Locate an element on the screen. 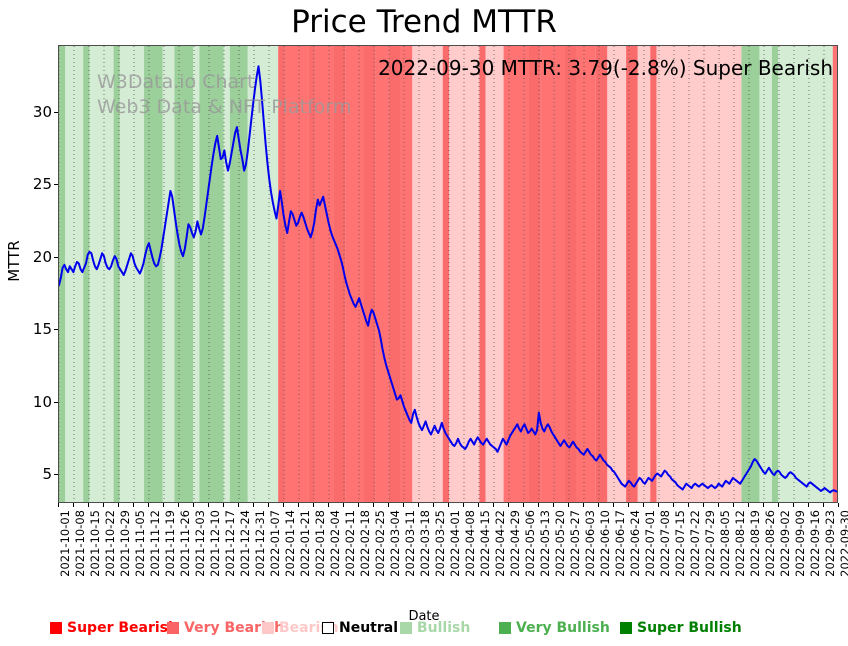 The height and width of the screenshot is (646, 848). x-tick-label: 2022-04-22 is located at coordinates (500, 543).